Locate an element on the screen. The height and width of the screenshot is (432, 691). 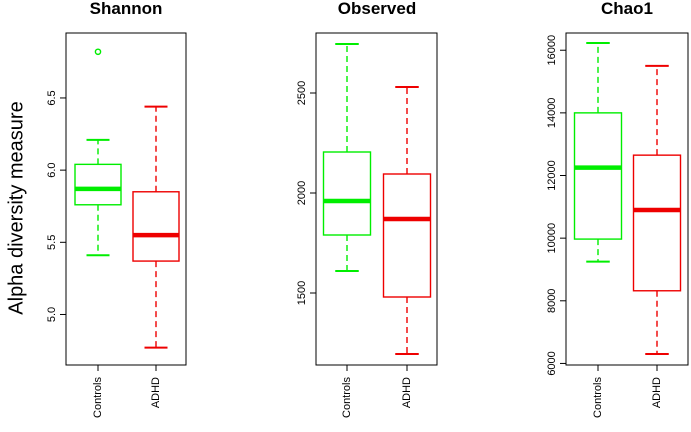
panel-title: Observed is located at coordinates (377, 9).